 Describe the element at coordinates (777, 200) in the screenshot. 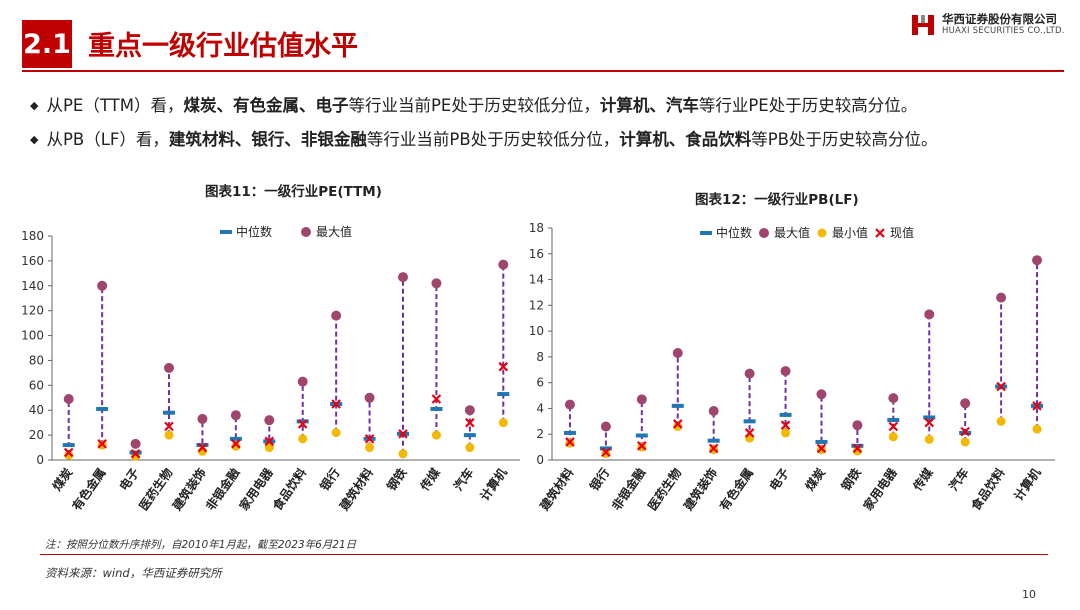

I see `chart-pb-title: 图表12：一级行业PB(LF)` at that location.